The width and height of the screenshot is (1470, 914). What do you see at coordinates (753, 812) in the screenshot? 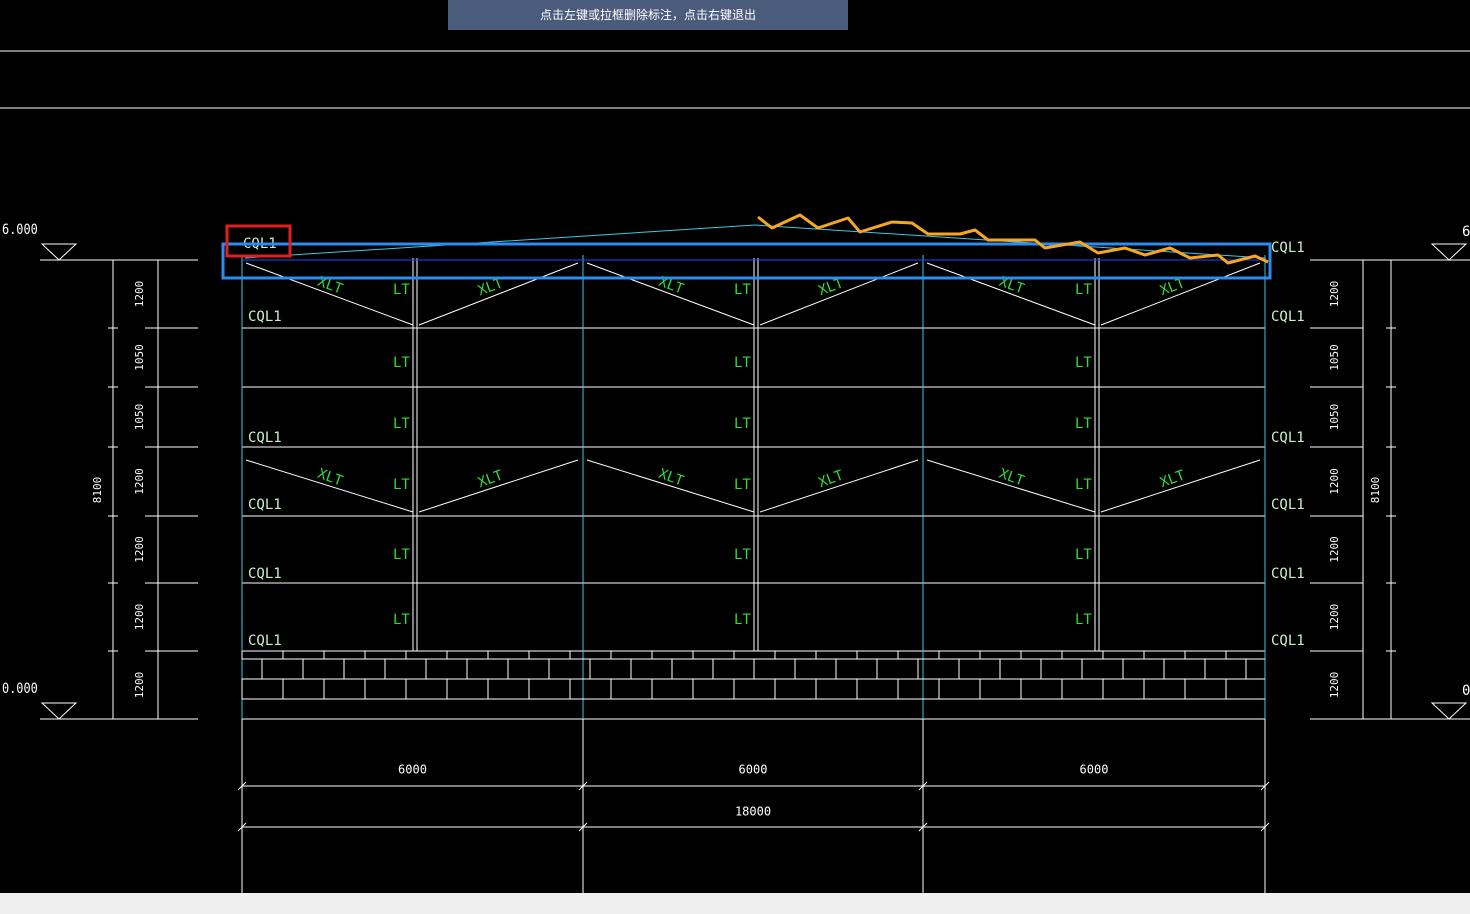
I see `label: 18000` at bounding box center [753, 812].